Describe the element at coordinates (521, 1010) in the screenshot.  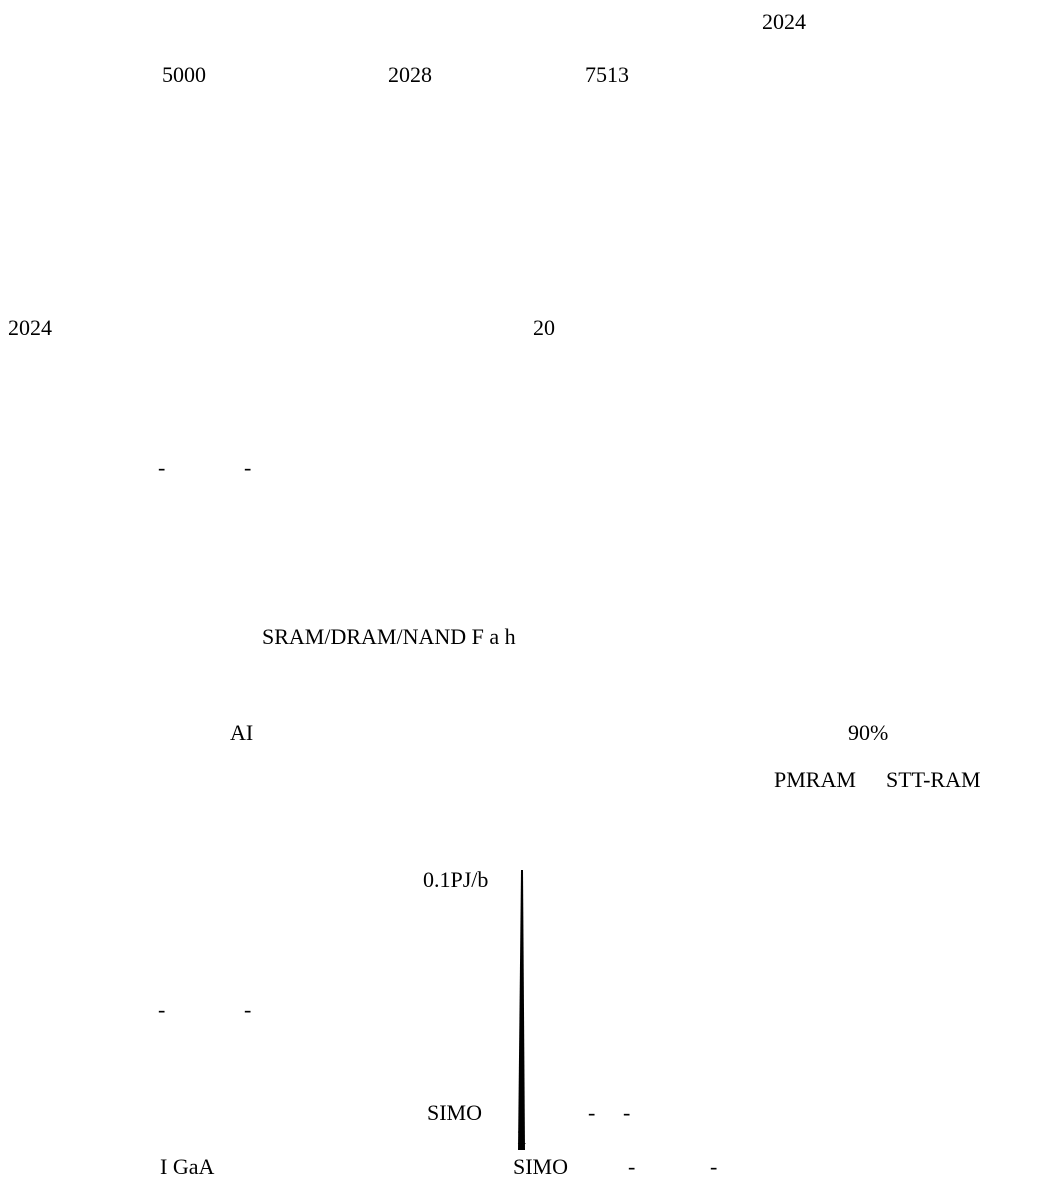
I see `vertical-wedge` at that location.